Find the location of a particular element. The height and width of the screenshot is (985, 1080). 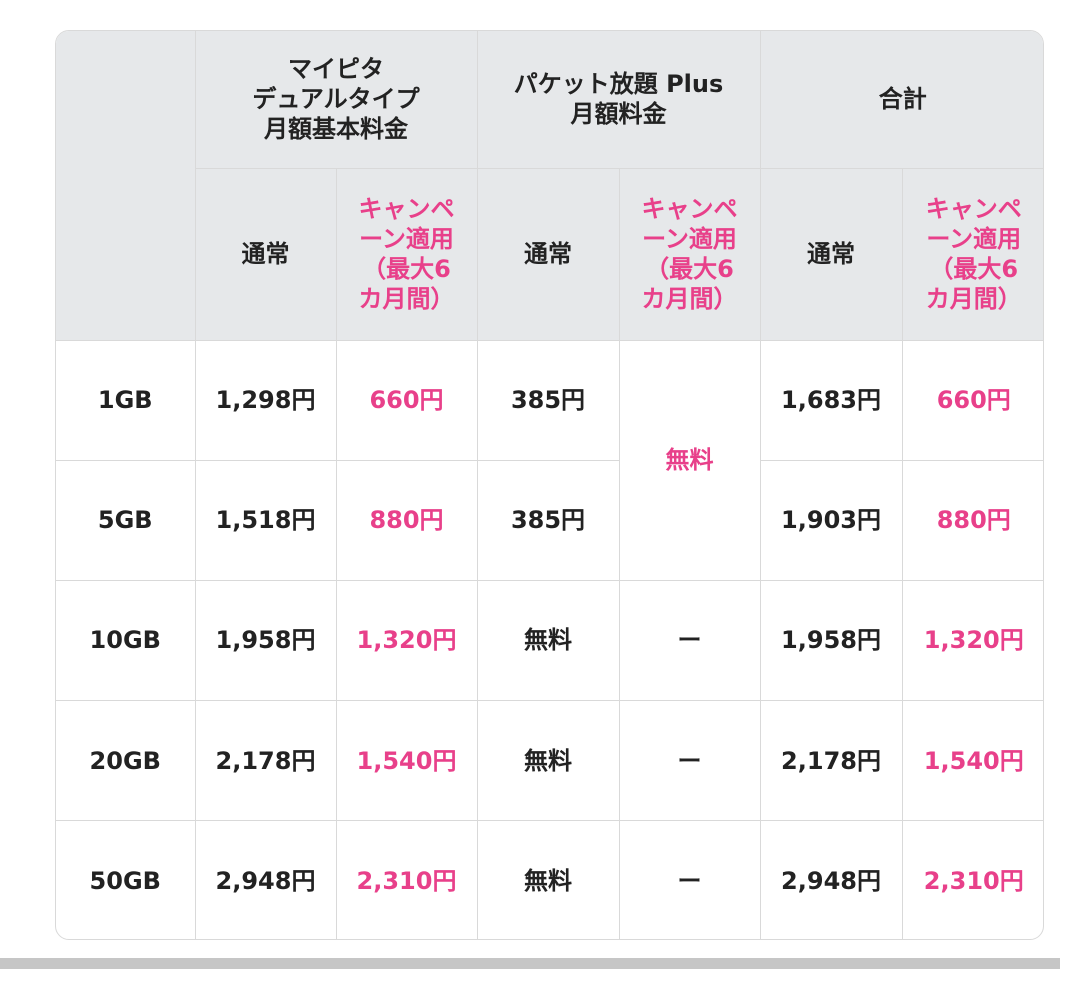

mypita-campaign-cell: 1,540円 is located at coordinates (406, 761).